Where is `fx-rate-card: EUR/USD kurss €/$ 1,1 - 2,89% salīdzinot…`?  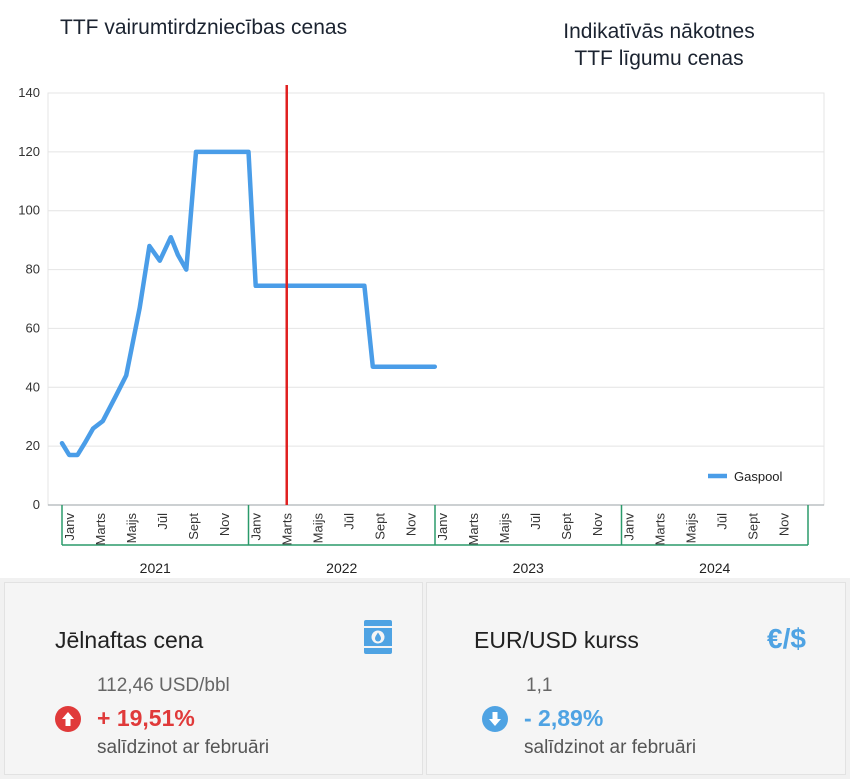
fx-rate-card: EUR/USD kurss €/$ 1,1 - 2,89% salīdzinot… is located at coordinates (636, 678).